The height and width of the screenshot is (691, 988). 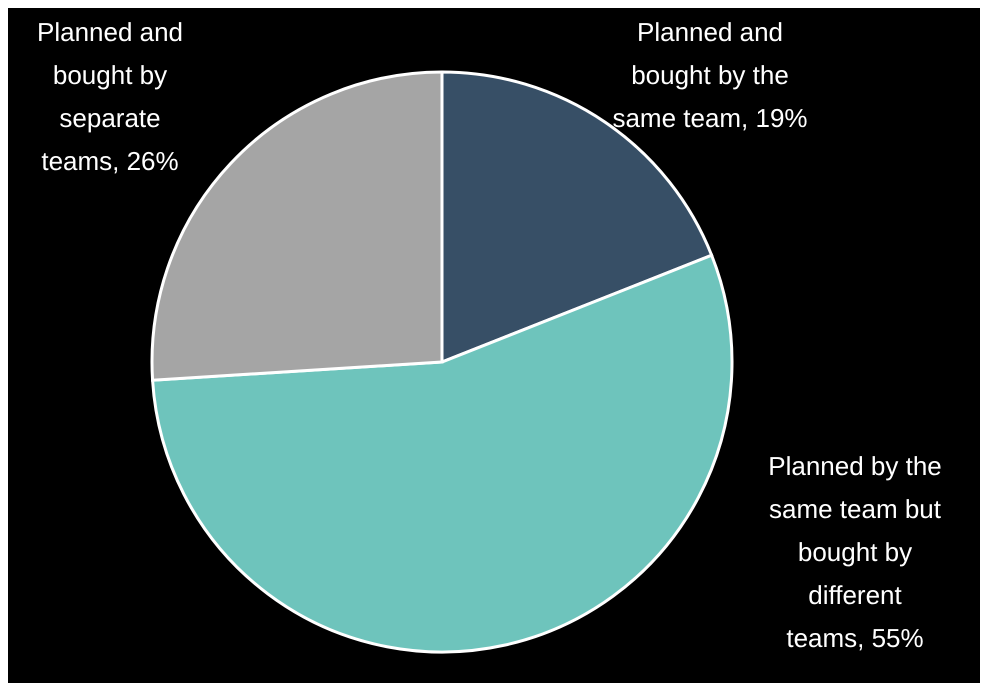 I want to click on slice-label: Planned and bought by the same team, 19%, so click(x=710, y=75).